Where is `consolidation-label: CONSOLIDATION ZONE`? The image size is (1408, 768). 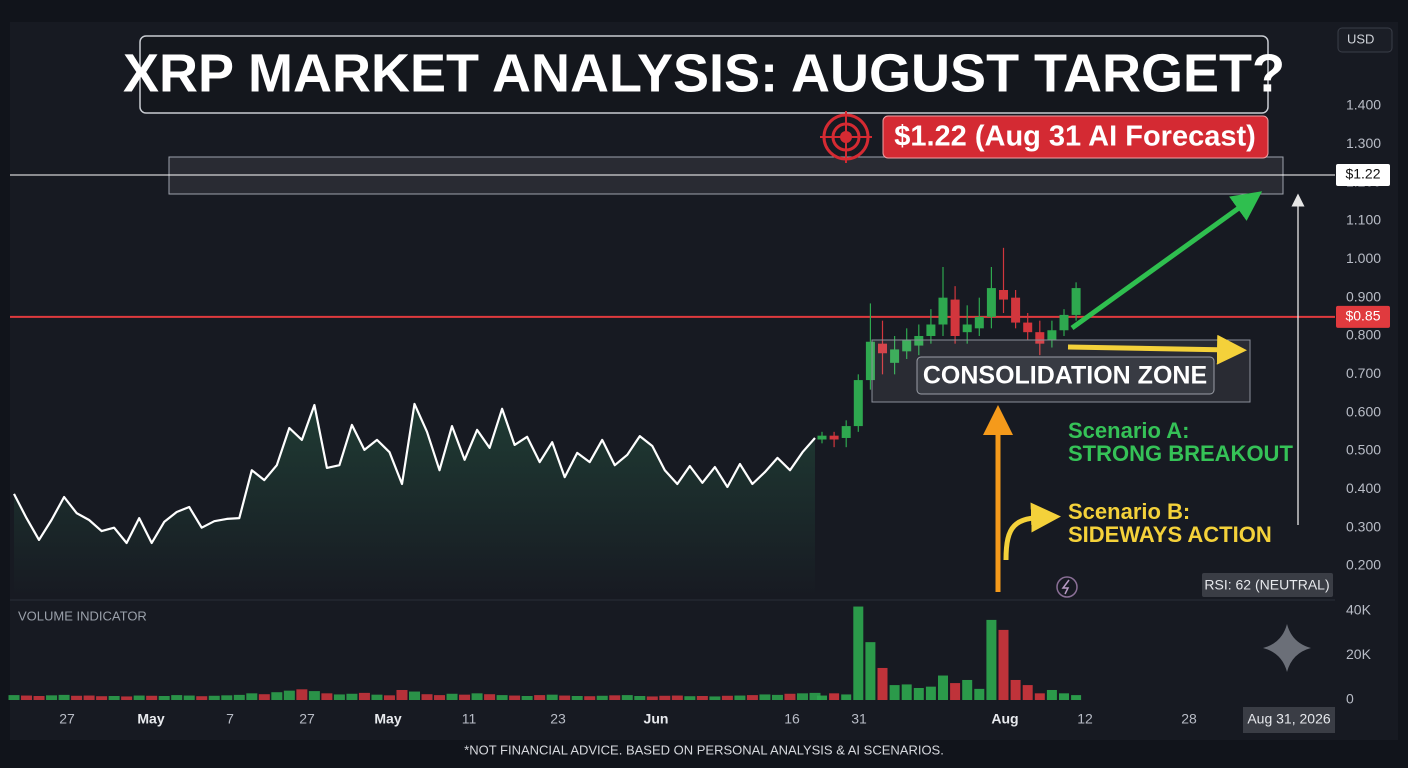 consolidation-label: CONSOLIDATION ZONE is located at coordinates (1065, 376).